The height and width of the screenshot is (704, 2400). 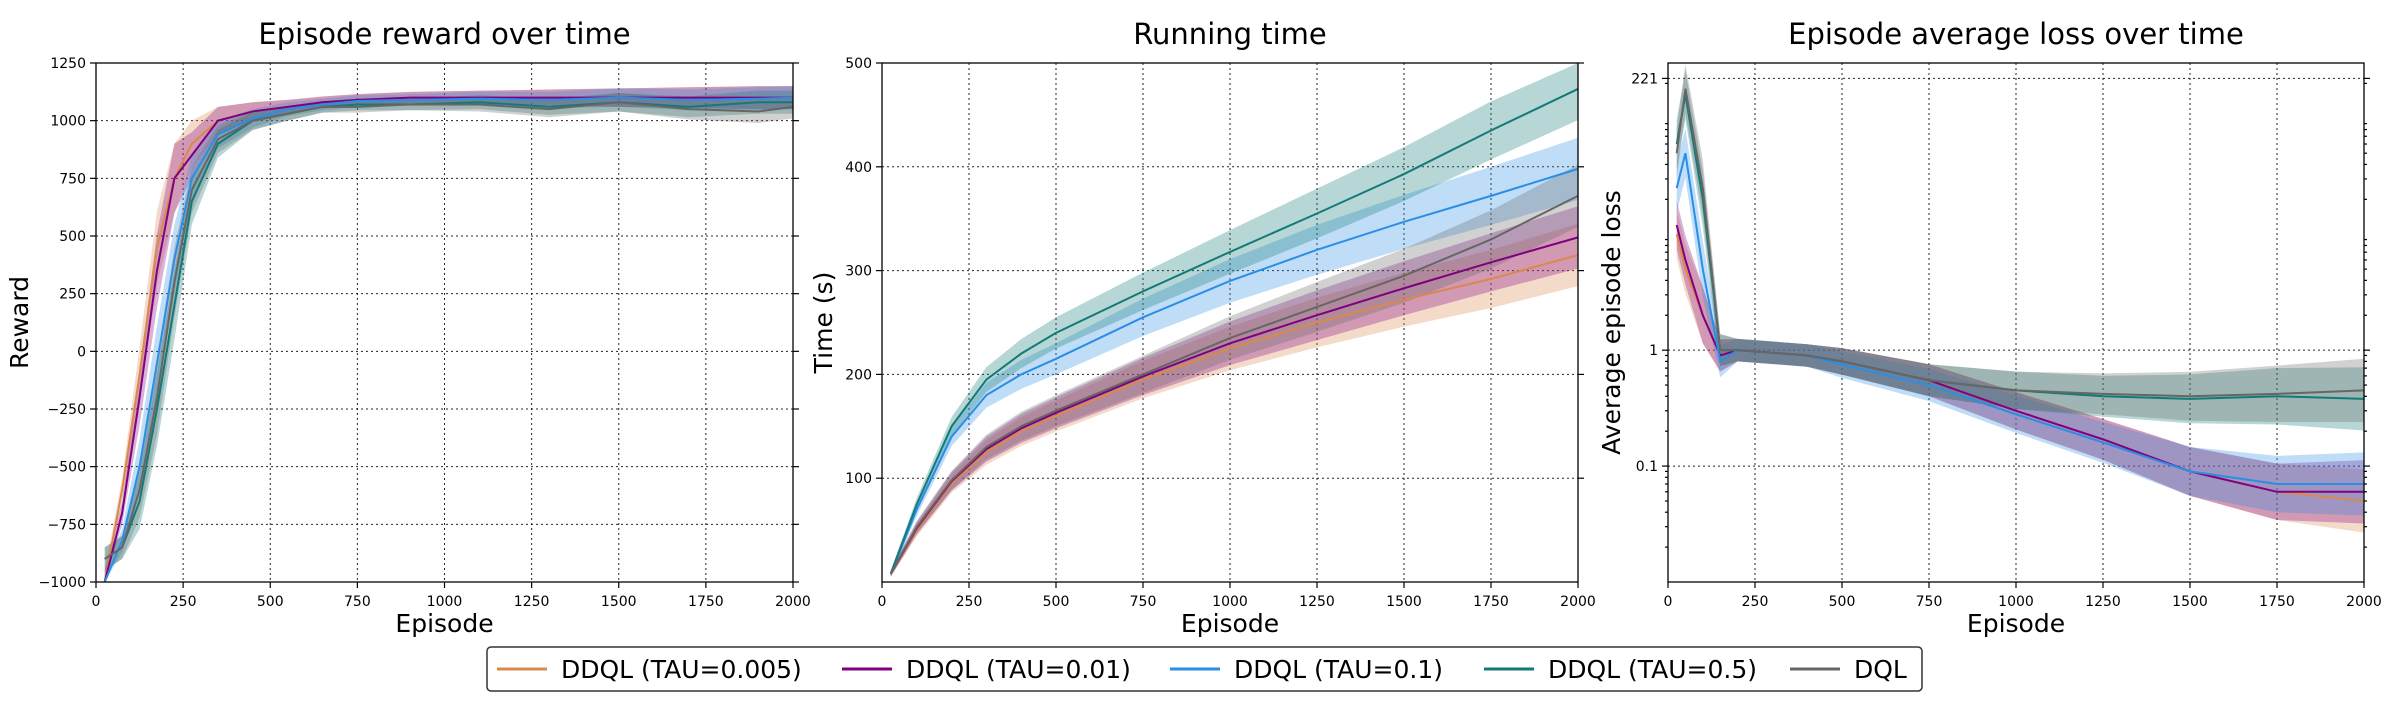 I want to click on y-axis-label: Reward, so click(x=19, y=322).